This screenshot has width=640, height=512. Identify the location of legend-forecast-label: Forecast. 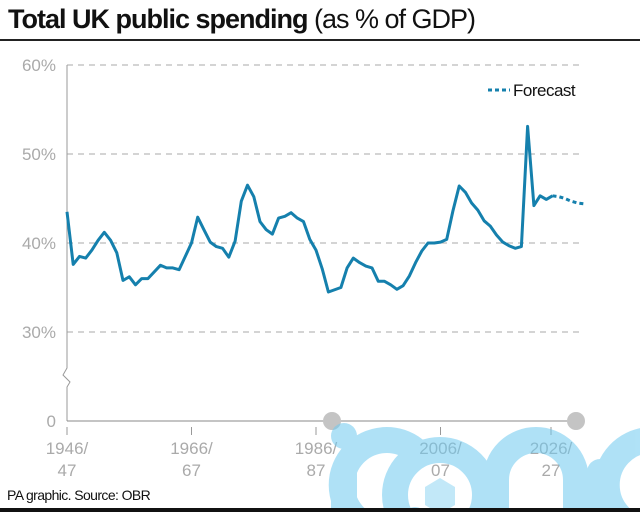
(544, 90).